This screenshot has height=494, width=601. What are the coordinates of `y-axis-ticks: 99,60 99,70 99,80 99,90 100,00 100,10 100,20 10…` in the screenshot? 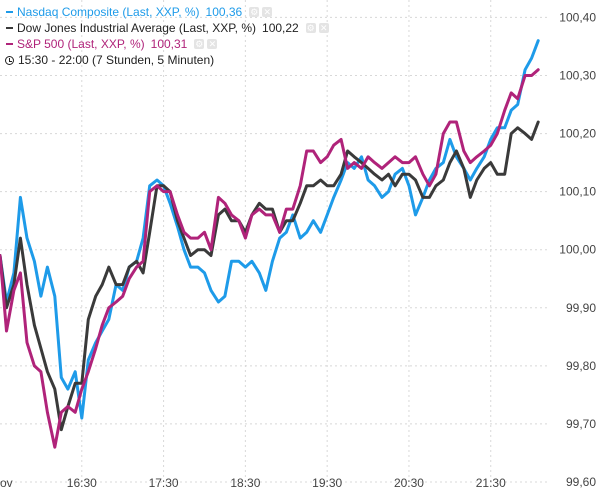 It's located at (577, 249).